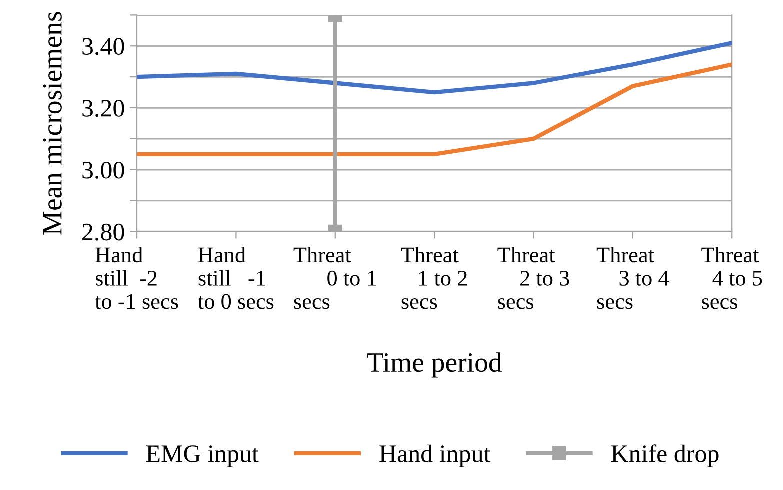  What do you see at coordinates (103, 232) in the screenshot?
I see `y-tick-label: 2.80` at bounding box center [103, 232].